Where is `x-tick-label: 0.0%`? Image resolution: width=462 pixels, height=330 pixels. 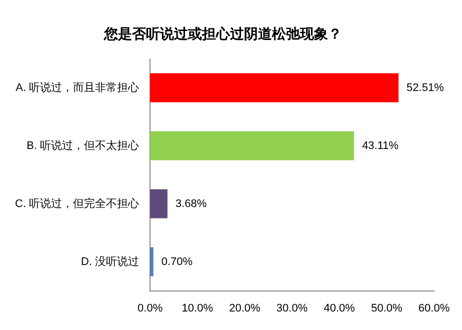 x-tick-label: 0.0% is located at coordinates (150, 308).